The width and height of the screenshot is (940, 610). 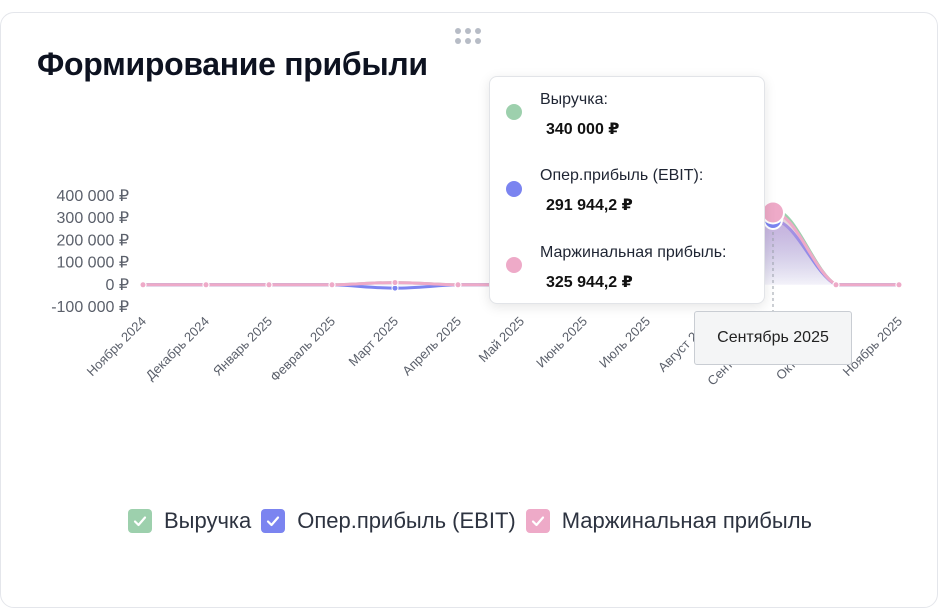 I want to click on y-tick-label: 200 000 ₽, so click(x=93, y=240).